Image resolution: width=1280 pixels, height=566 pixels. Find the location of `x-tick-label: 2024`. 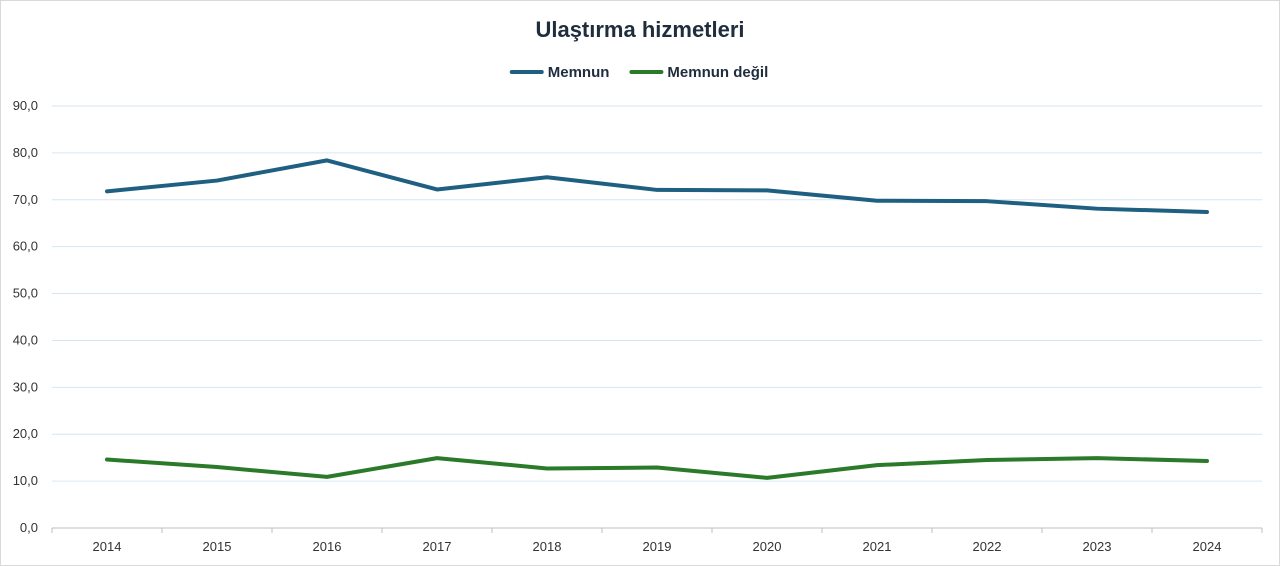

x-tick-label: 2024 is located at coordinates (1207, 546).